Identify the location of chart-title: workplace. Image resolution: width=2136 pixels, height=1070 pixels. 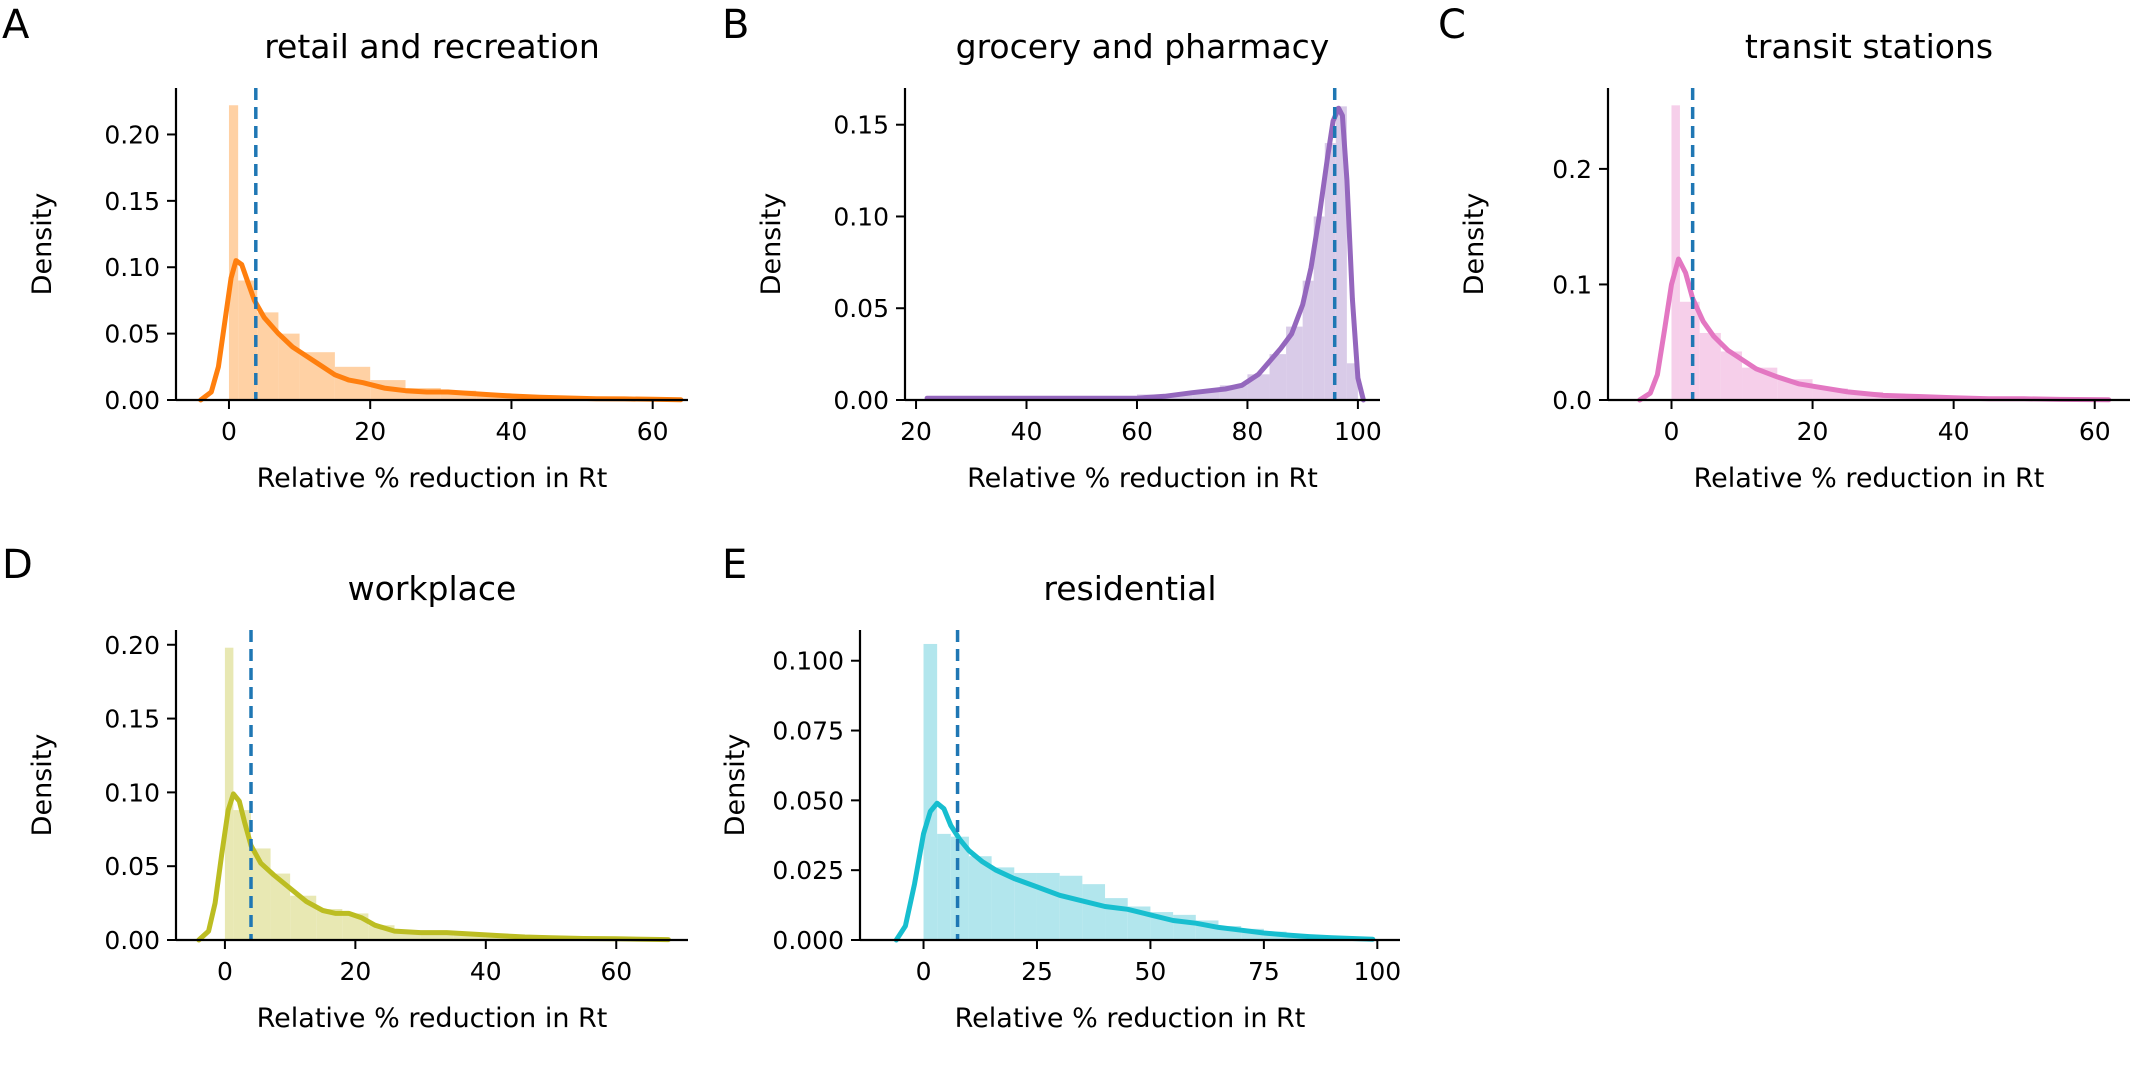
(432, 588).